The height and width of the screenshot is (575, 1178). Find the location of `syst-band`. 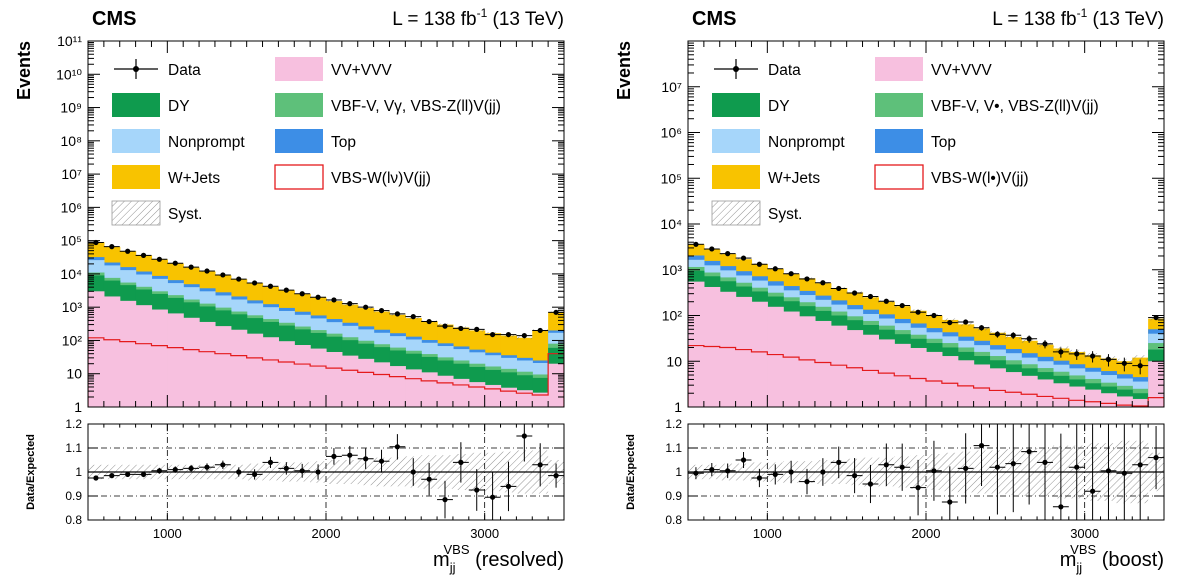

syst-band is located at coordinates (1140, 358).